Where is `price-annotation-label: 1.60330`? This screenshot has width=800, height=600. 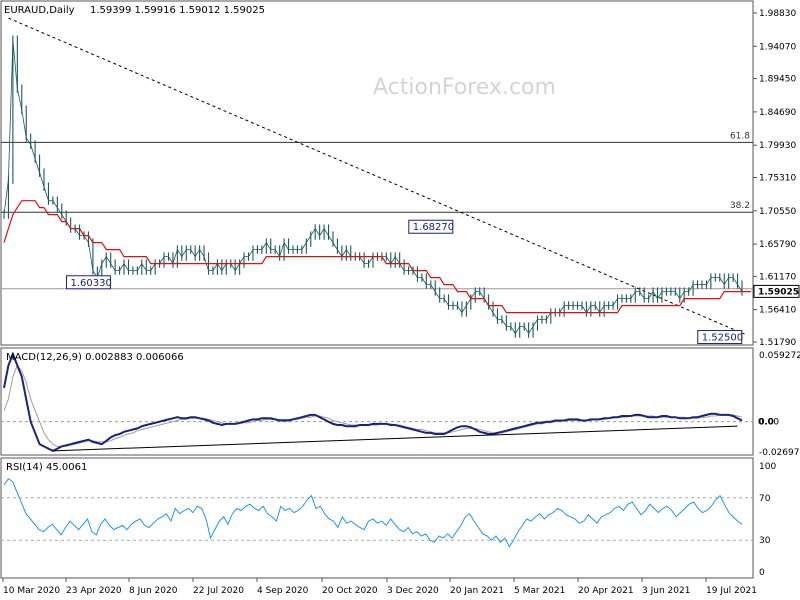 price-annotation-label: 1.60330 is located at coordinates (90, 283).